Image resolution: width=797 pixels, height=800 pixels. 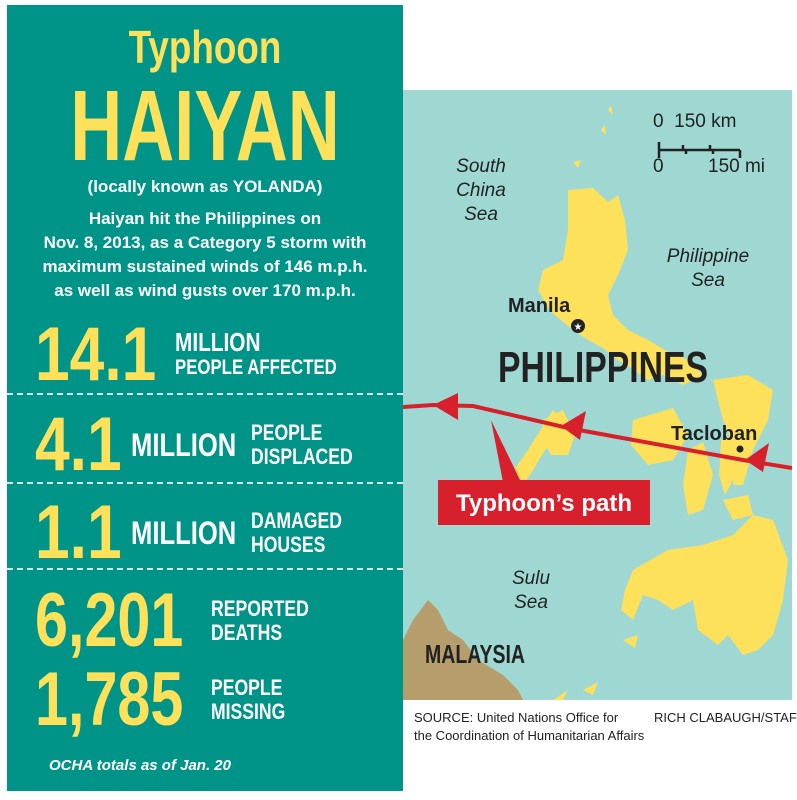 I want to click on stat-deaths: 6,201 REPORTED DEATHS, so click(x=184, y=621).